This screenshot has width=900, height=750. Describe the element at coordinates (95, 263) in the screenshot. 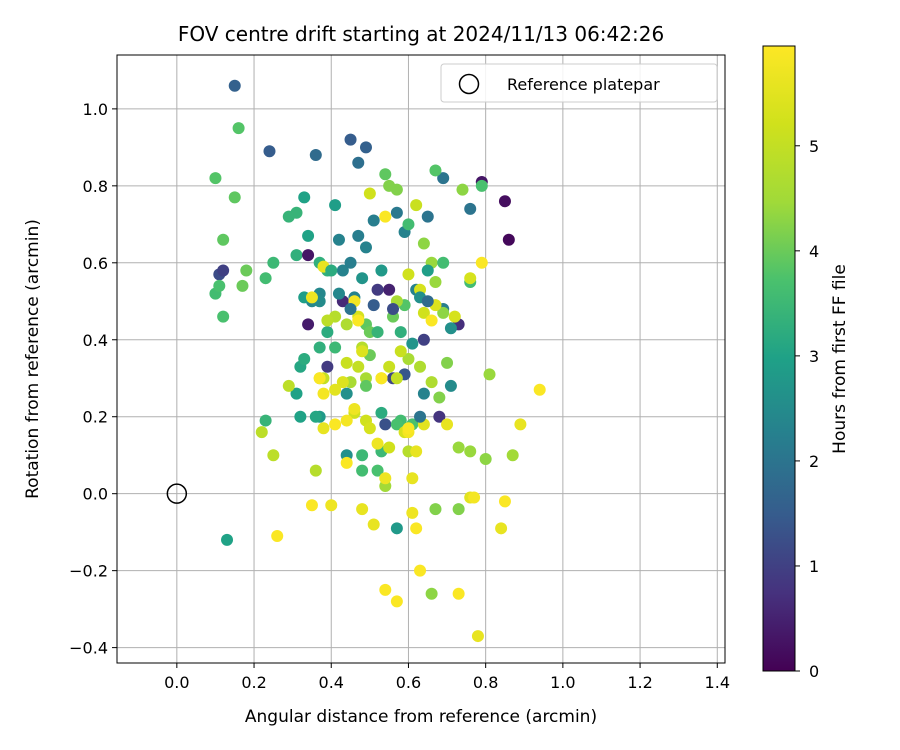

I see `y-tick-label: 0.6` at that location.